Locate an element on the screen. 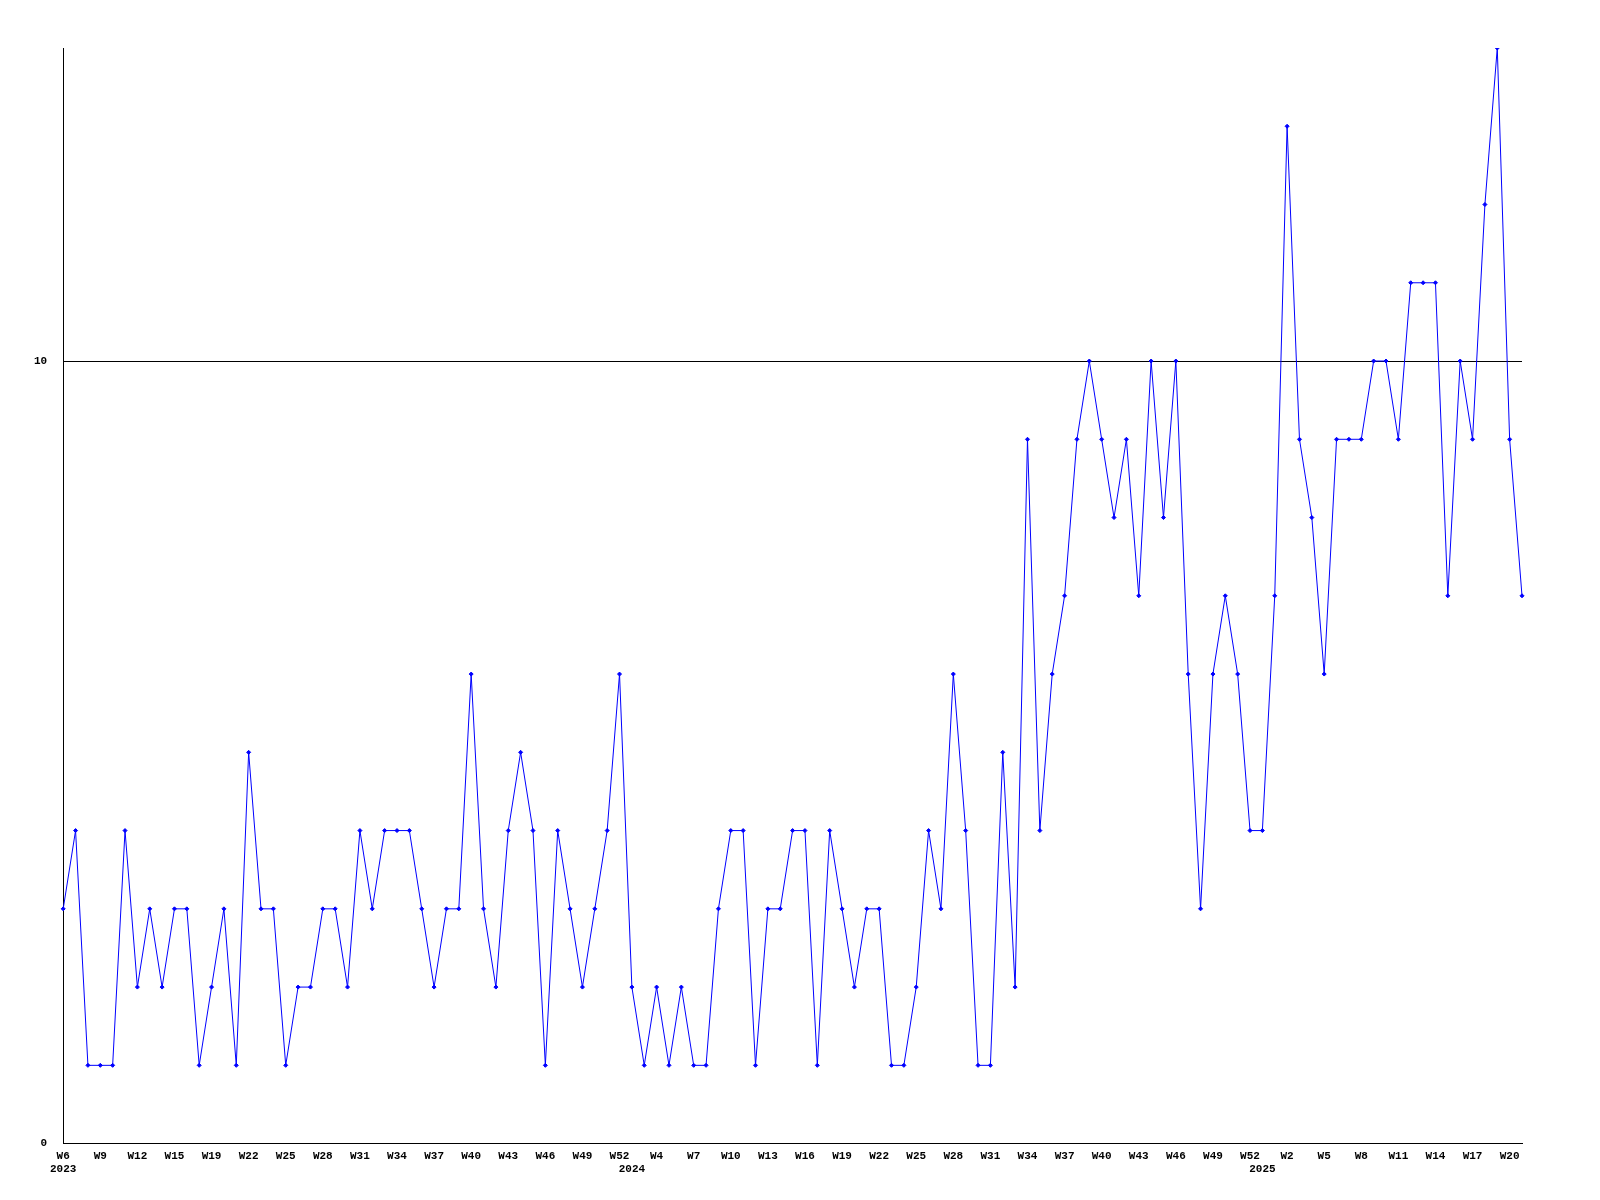 Image resolution: width=1600 pixels, height=1200 pixels. y-tick-label: 10 is located at coordinates (41, 360).